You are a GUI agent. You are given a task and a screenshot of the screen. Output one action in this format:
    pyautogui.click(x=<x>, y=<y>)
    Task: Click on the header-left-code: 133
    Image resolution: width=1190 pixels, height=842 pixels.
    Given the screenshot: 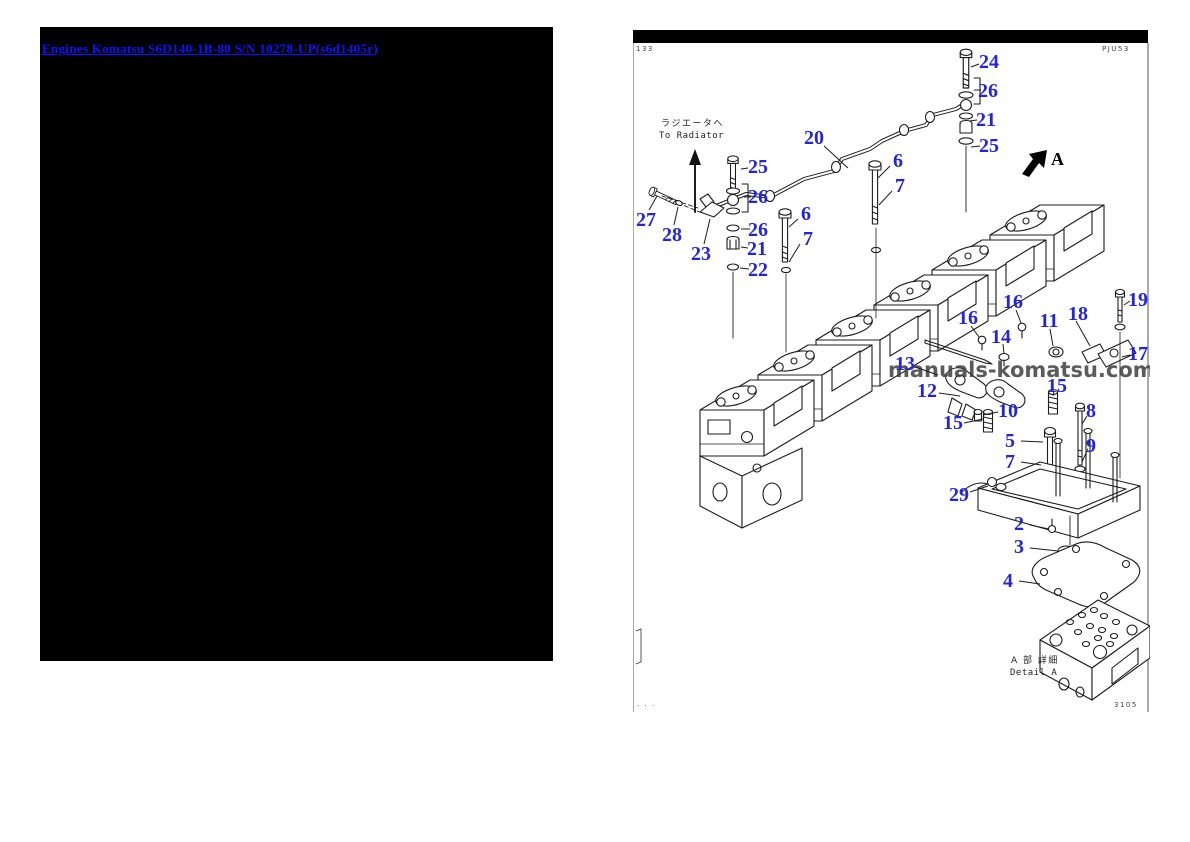 What is the action you would take?
    pyautogui.click(x=645, y=49)
    